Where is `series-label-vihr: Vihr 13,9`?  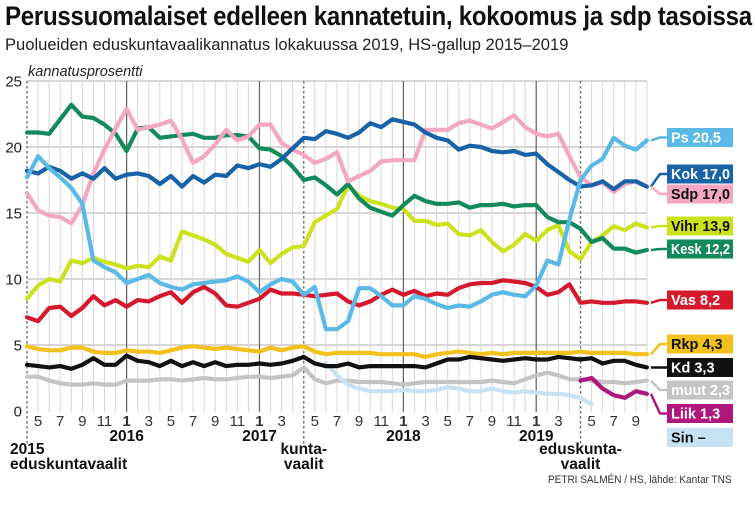 series-label-vihr: Vihr 13,9 is located at coordinates (691, 226).